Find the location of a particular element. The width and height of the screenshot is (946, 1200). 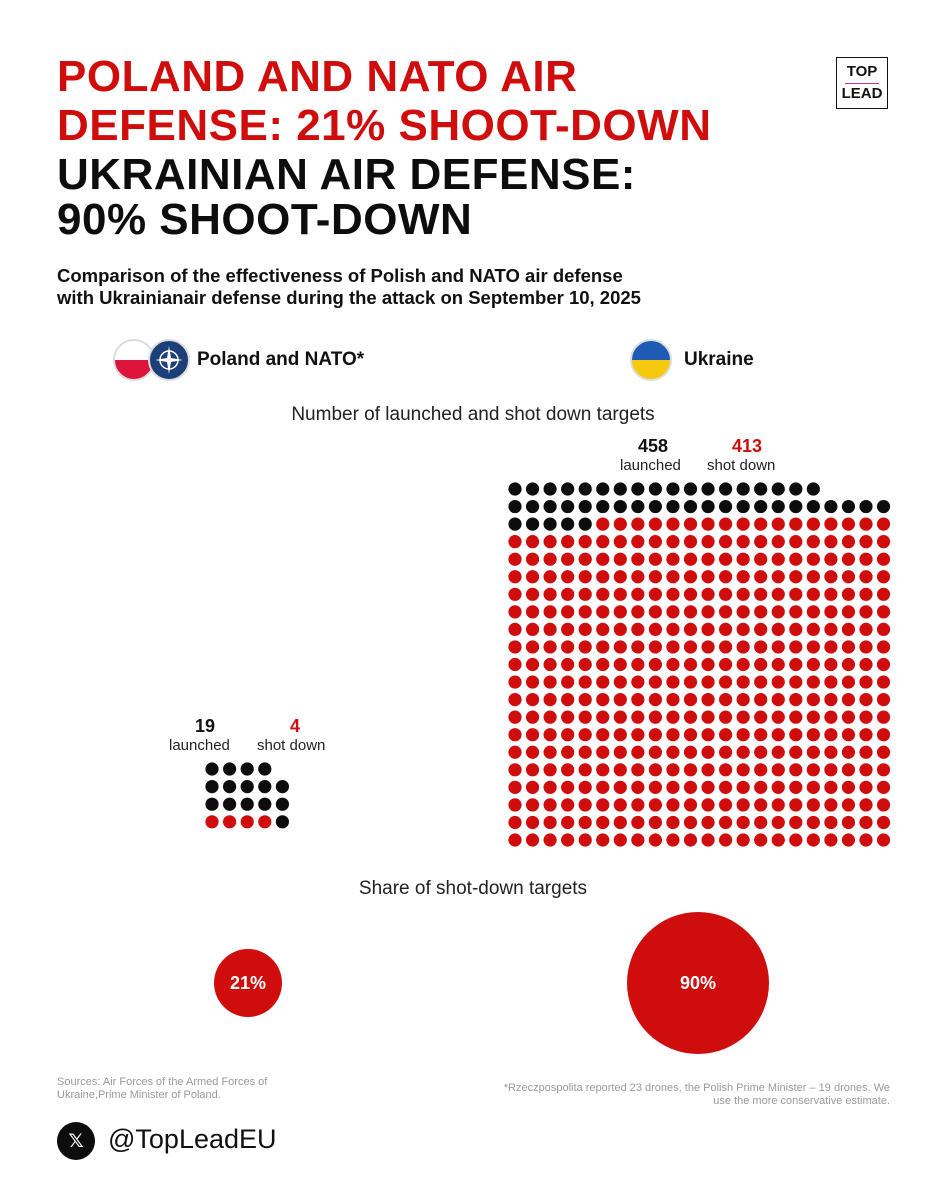

ukraine-share-circle: 90% is located at coordinates (698, 983).